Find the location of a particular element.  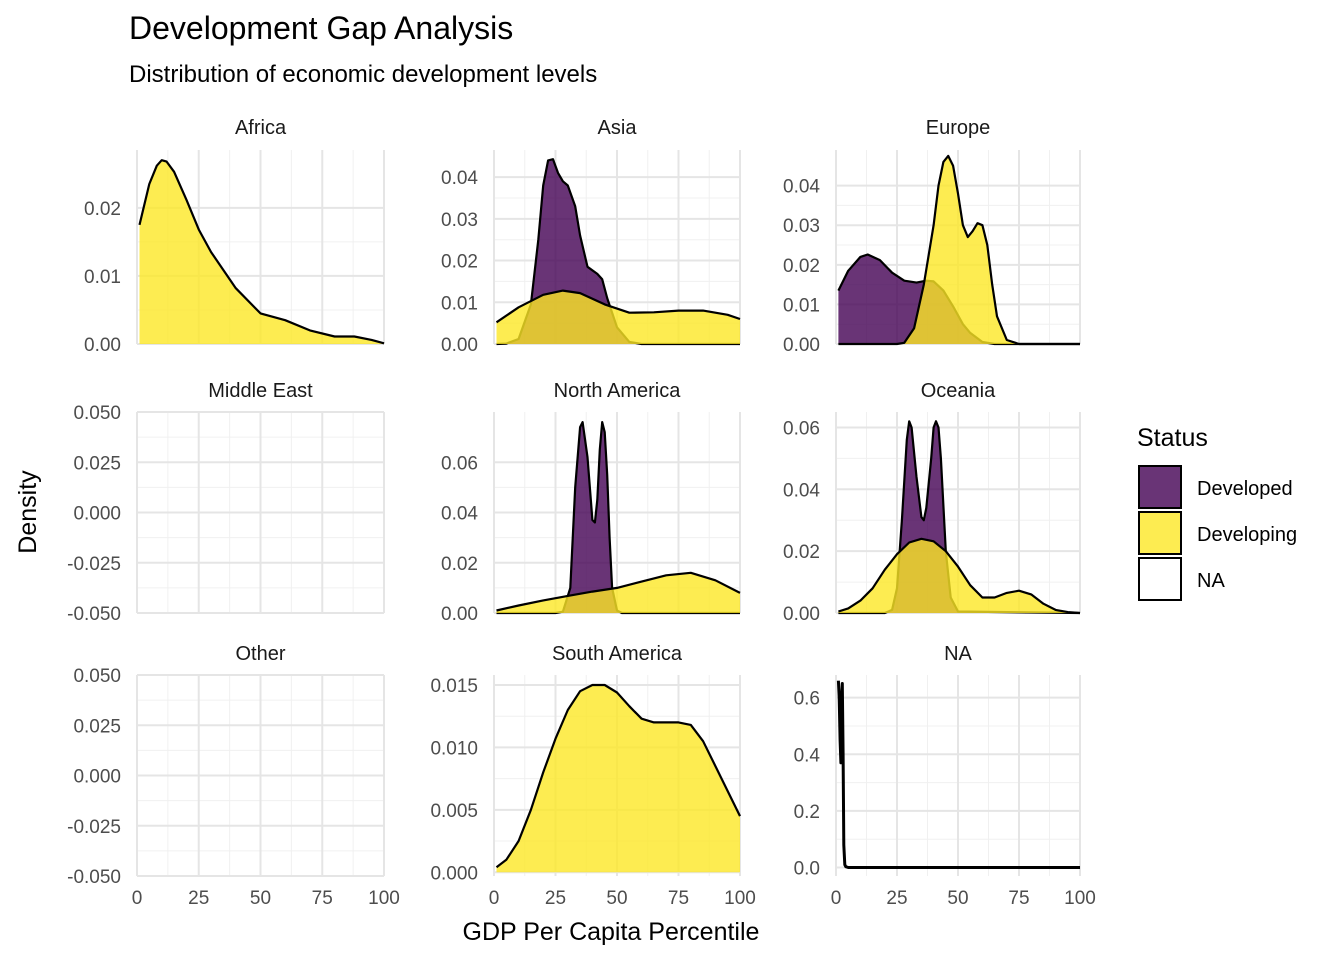

facet-na: NA 0.0 0.2 0.4 0.6 0 25 50 75 100 is located at coordinates (945, 776).